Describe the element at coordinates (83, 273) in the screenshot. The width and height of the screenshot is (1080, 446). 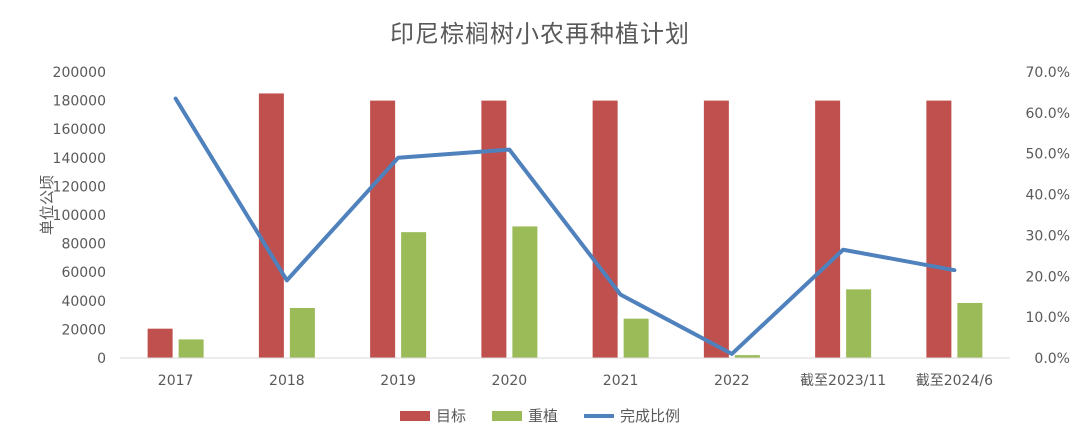
I see `y-tick-label-left: 60000` at that location.